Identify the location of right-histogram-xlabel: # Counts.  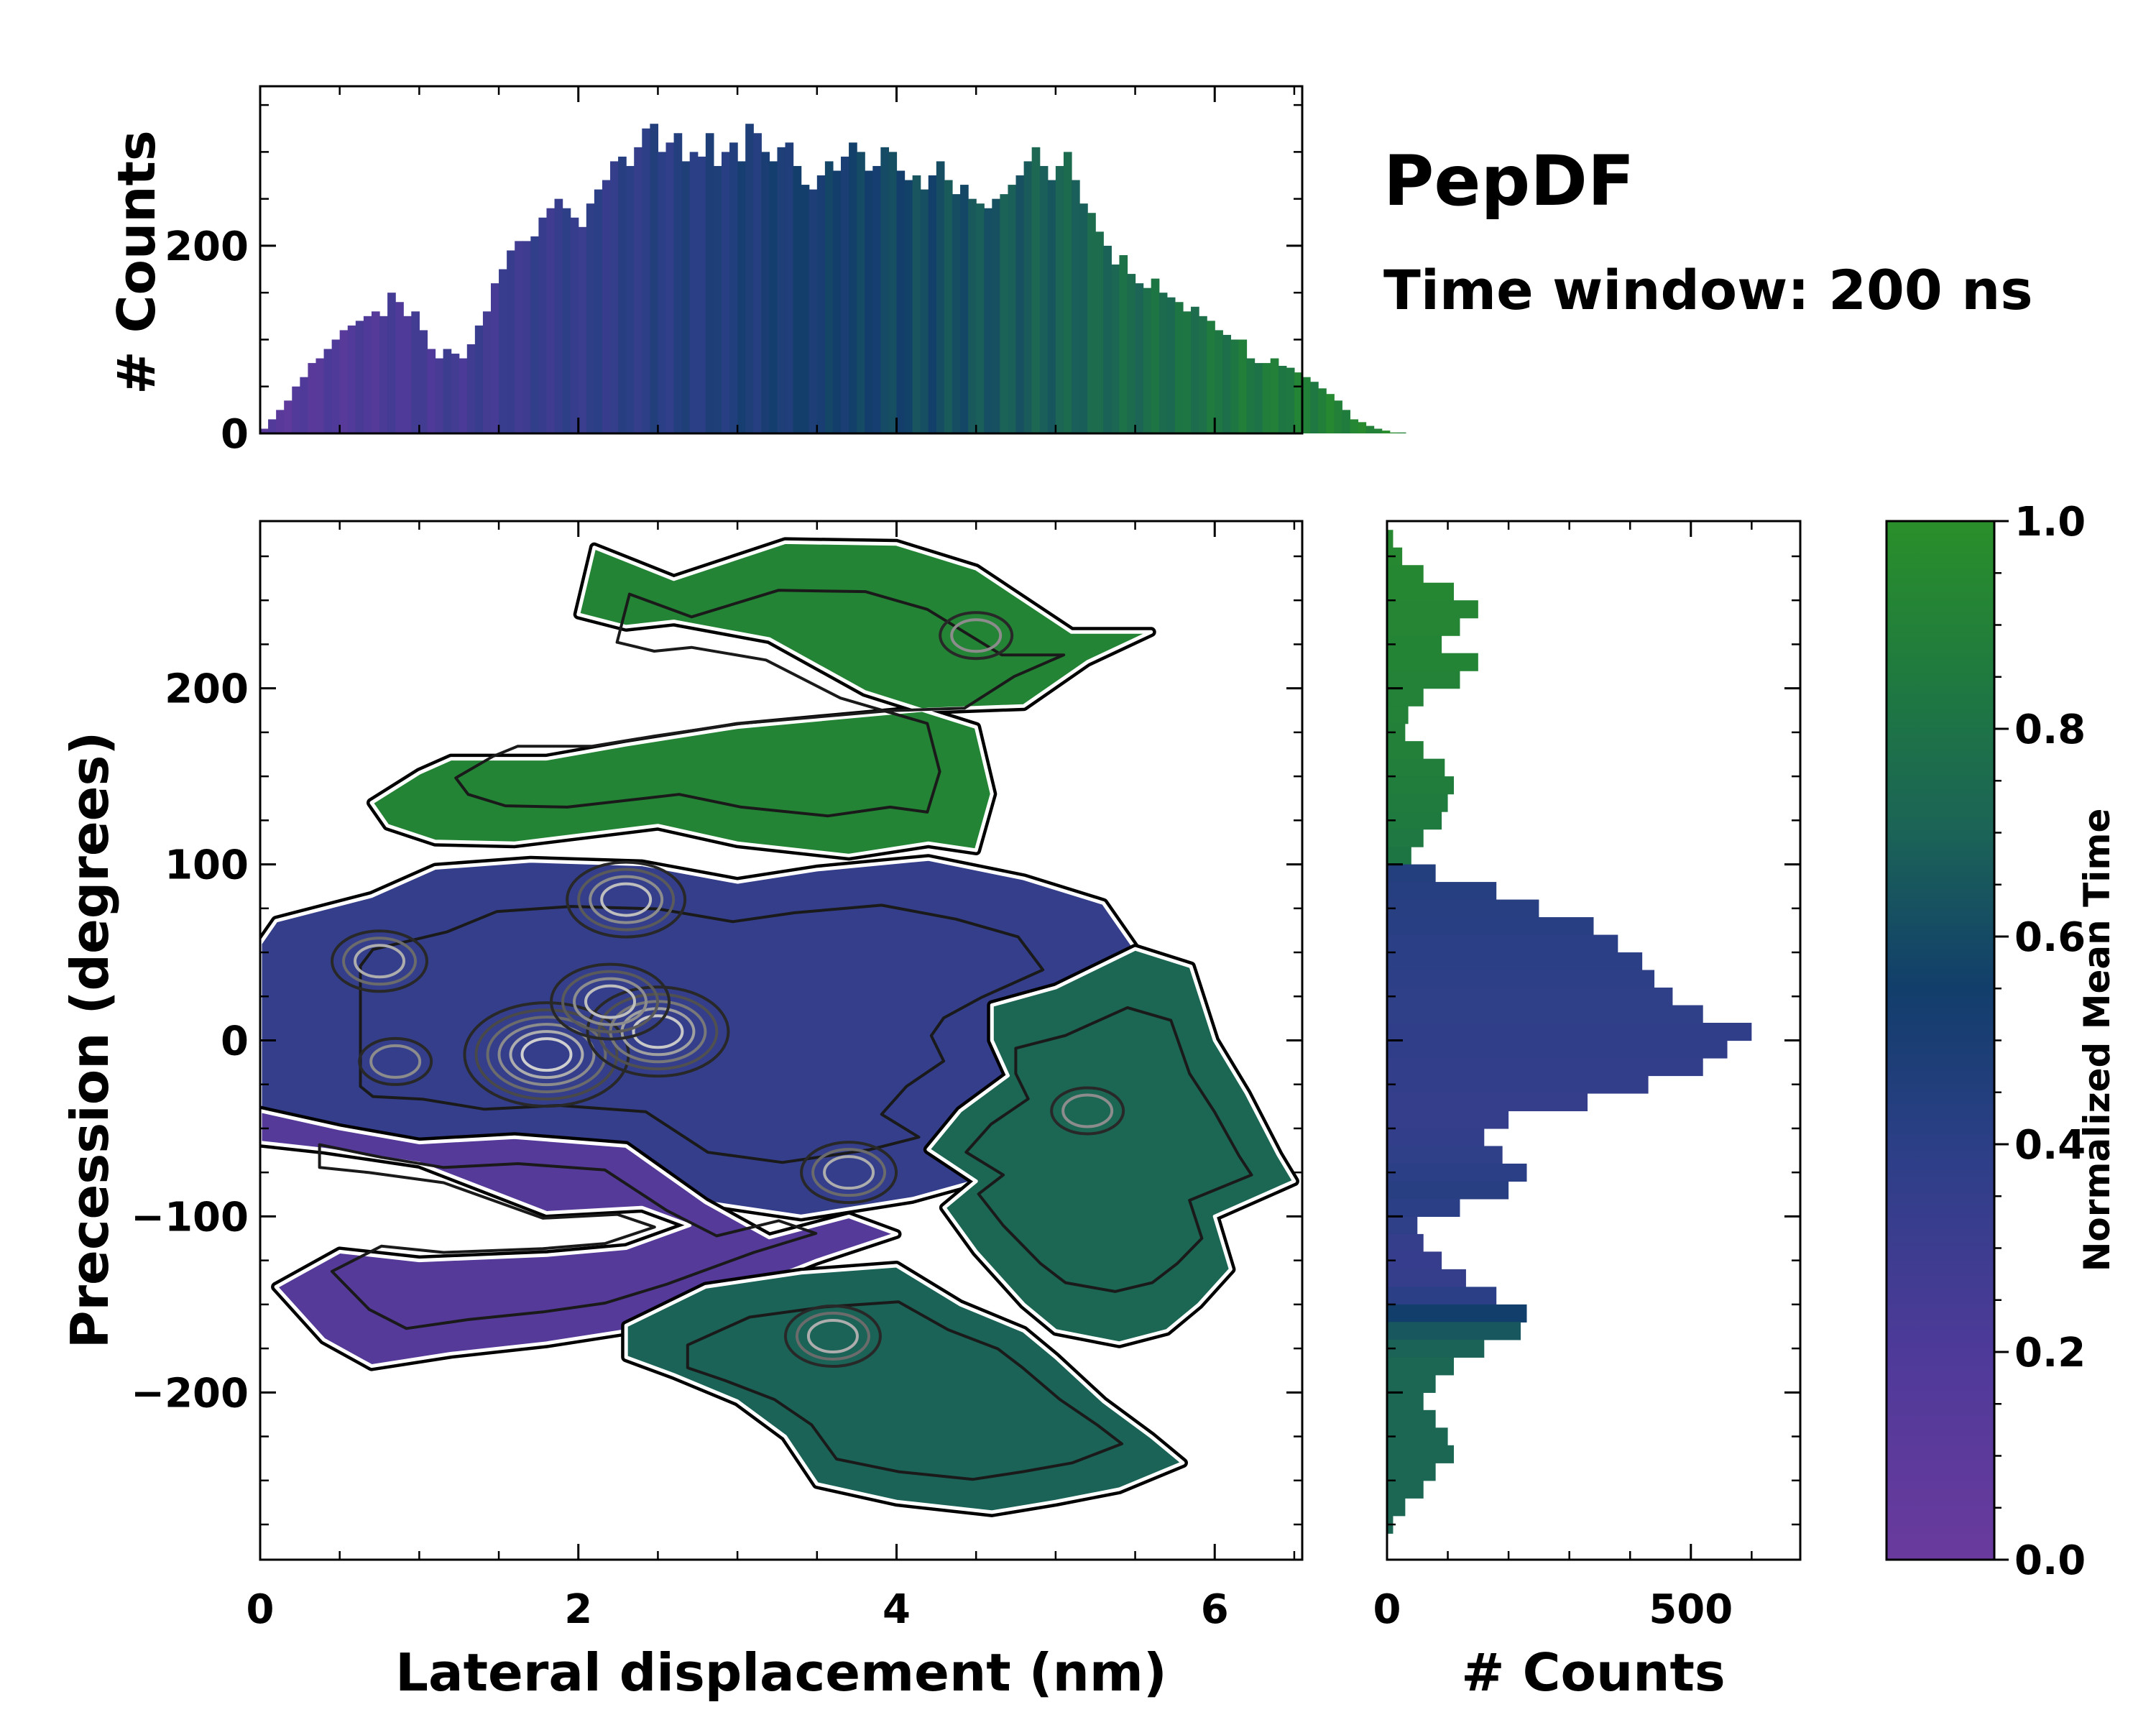
(1593, 1672).